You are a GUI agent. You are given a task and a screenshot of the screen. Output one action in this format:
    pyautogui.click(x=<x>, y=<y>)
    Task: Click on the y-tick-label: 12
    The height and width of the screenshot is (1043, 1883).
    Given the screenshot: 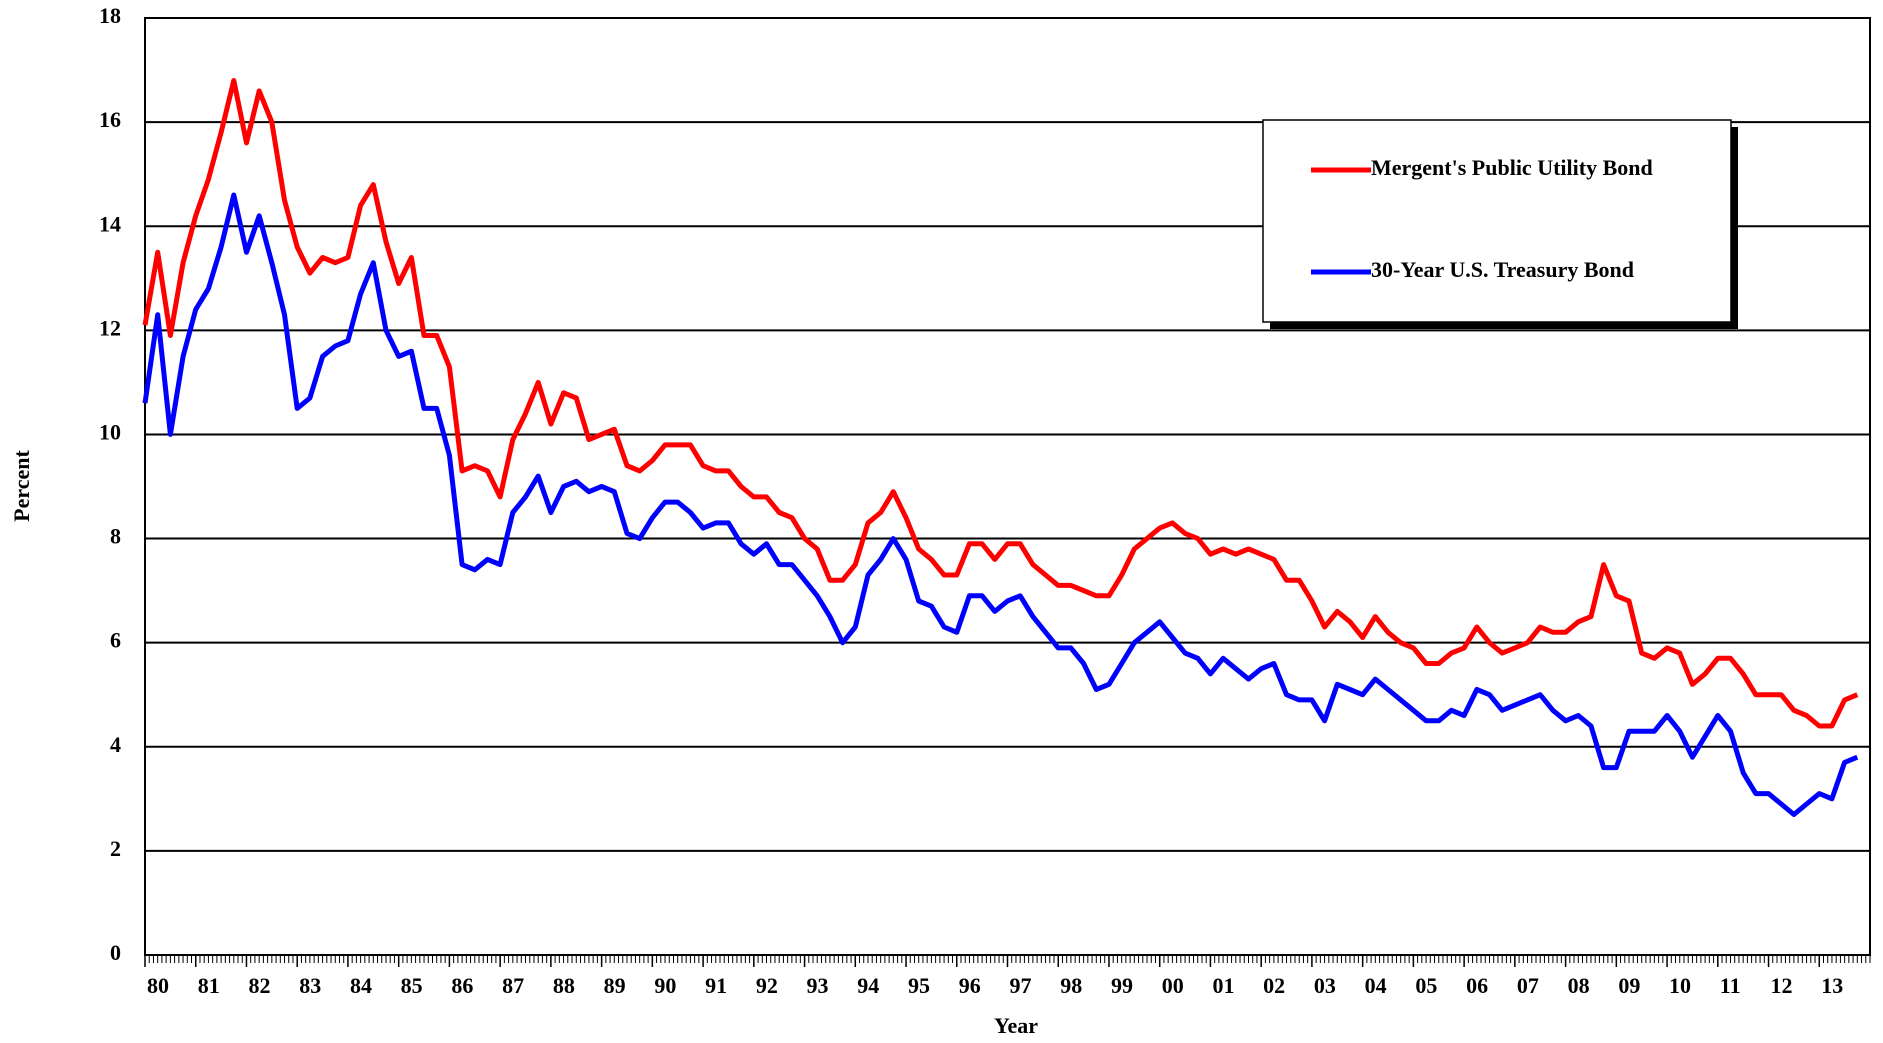 What is the action you would take?
    pyautogui.click(x=110, y=327)
    